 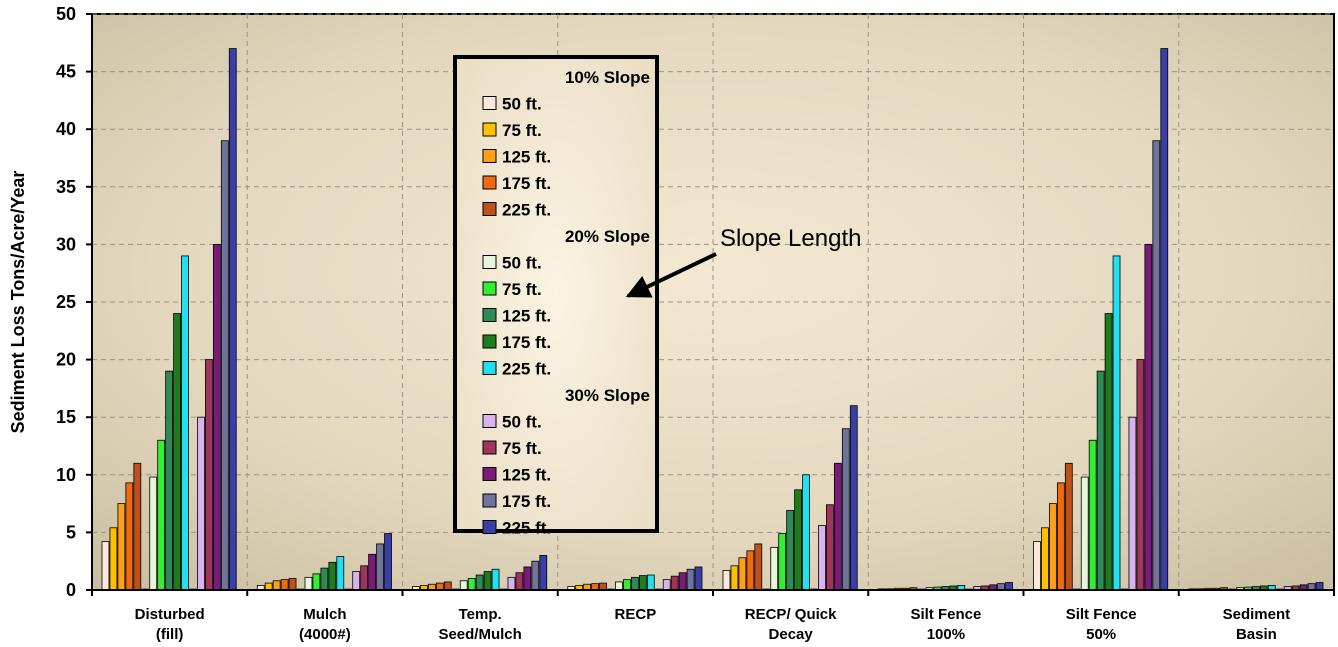 What do you see at coordinates (743, 261) in the screenshot?
I see `slope-length-annotation: Slope Length` at bounding box center [743, 261].